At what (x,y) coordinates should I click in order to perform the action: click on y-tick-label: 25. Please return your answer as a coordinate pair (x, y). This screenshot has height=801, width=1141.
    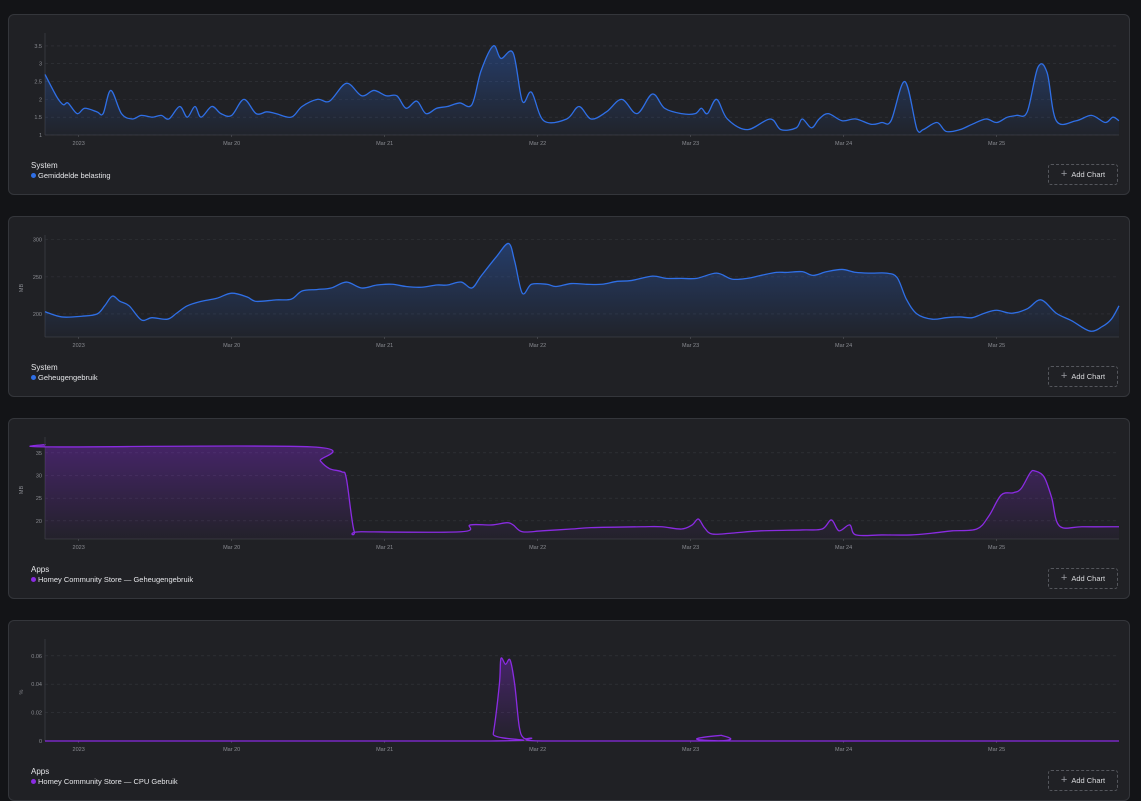
    Looking at the image, I should click on (39, 499).